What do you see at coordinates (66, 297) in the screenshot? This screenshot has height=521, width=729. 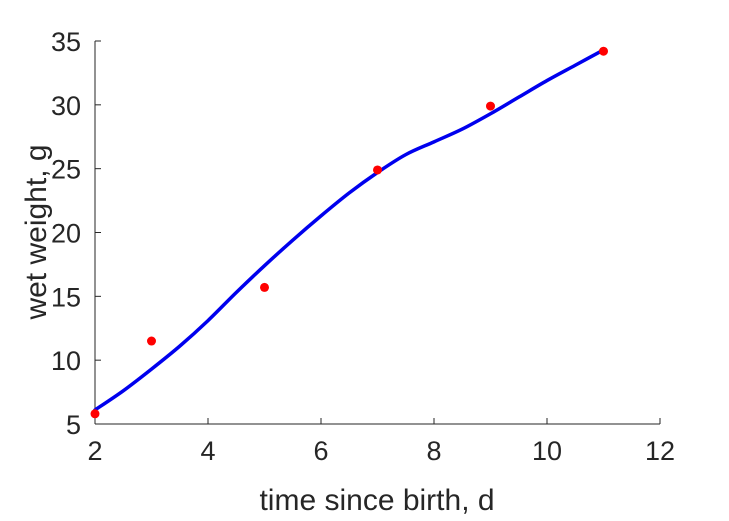 I see `y-tick-label: 15` at bounding box center [66, 297].